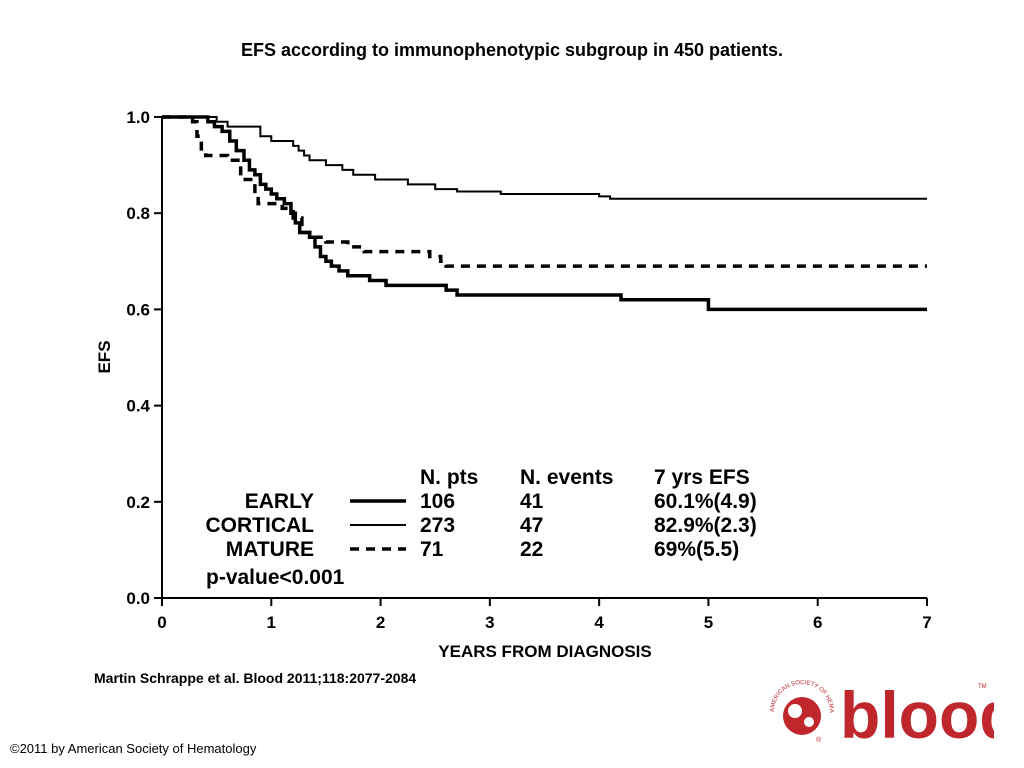 Image resolution: width=1024 pixels, height=768 pixels. What do you see at coordinates (138, 117) in the screenshot?
I see `y-tick-label: 1.0` at bounding box center [138, 117].